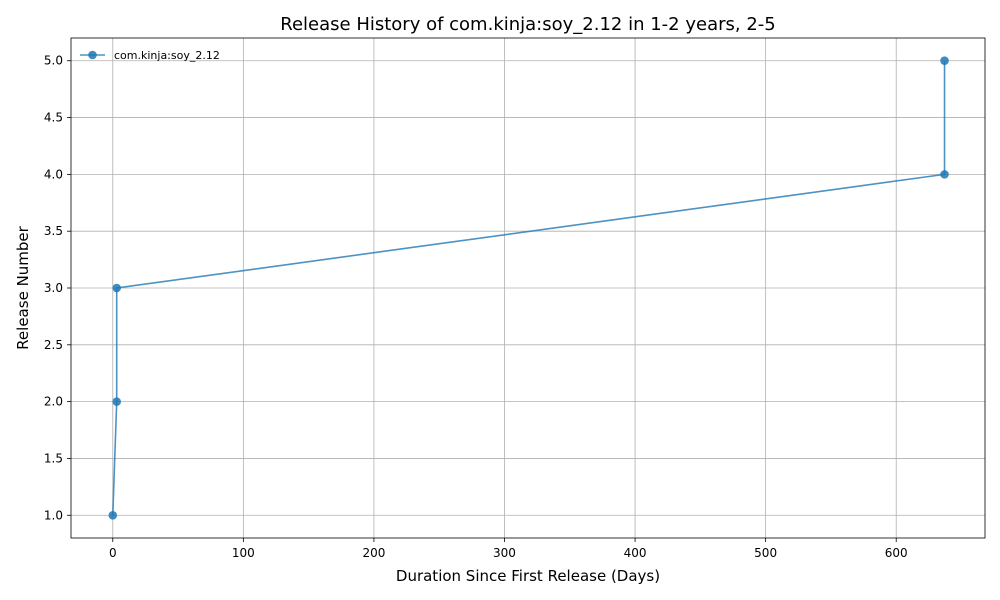  I want to click on x-tick-label: 100, so click(243, 553).